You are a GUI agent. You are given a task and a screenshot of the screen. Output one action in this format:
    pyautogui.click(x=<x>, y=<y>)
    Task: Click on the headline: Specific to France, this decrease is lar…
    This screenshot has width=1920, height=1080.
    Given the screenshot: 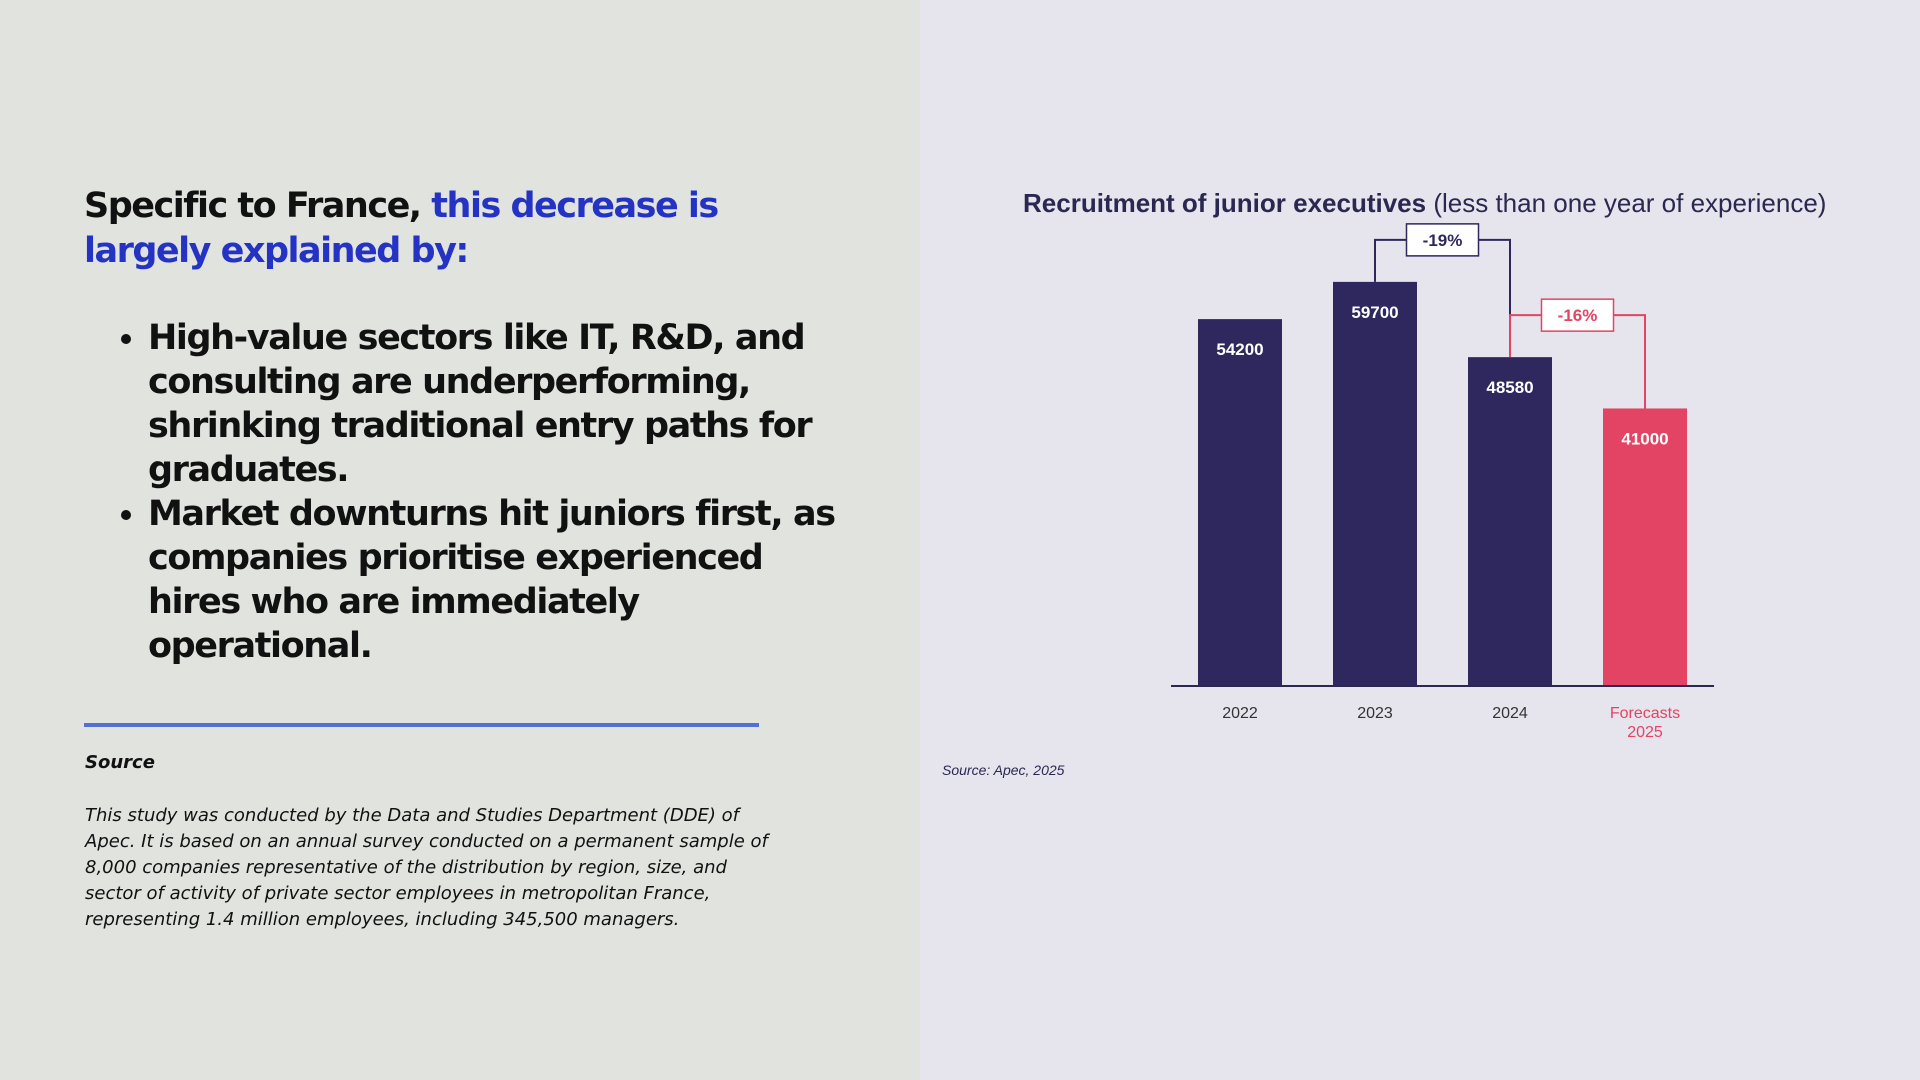 What is the action you would take?
    pyautogui.click(x=434, y=229)
    